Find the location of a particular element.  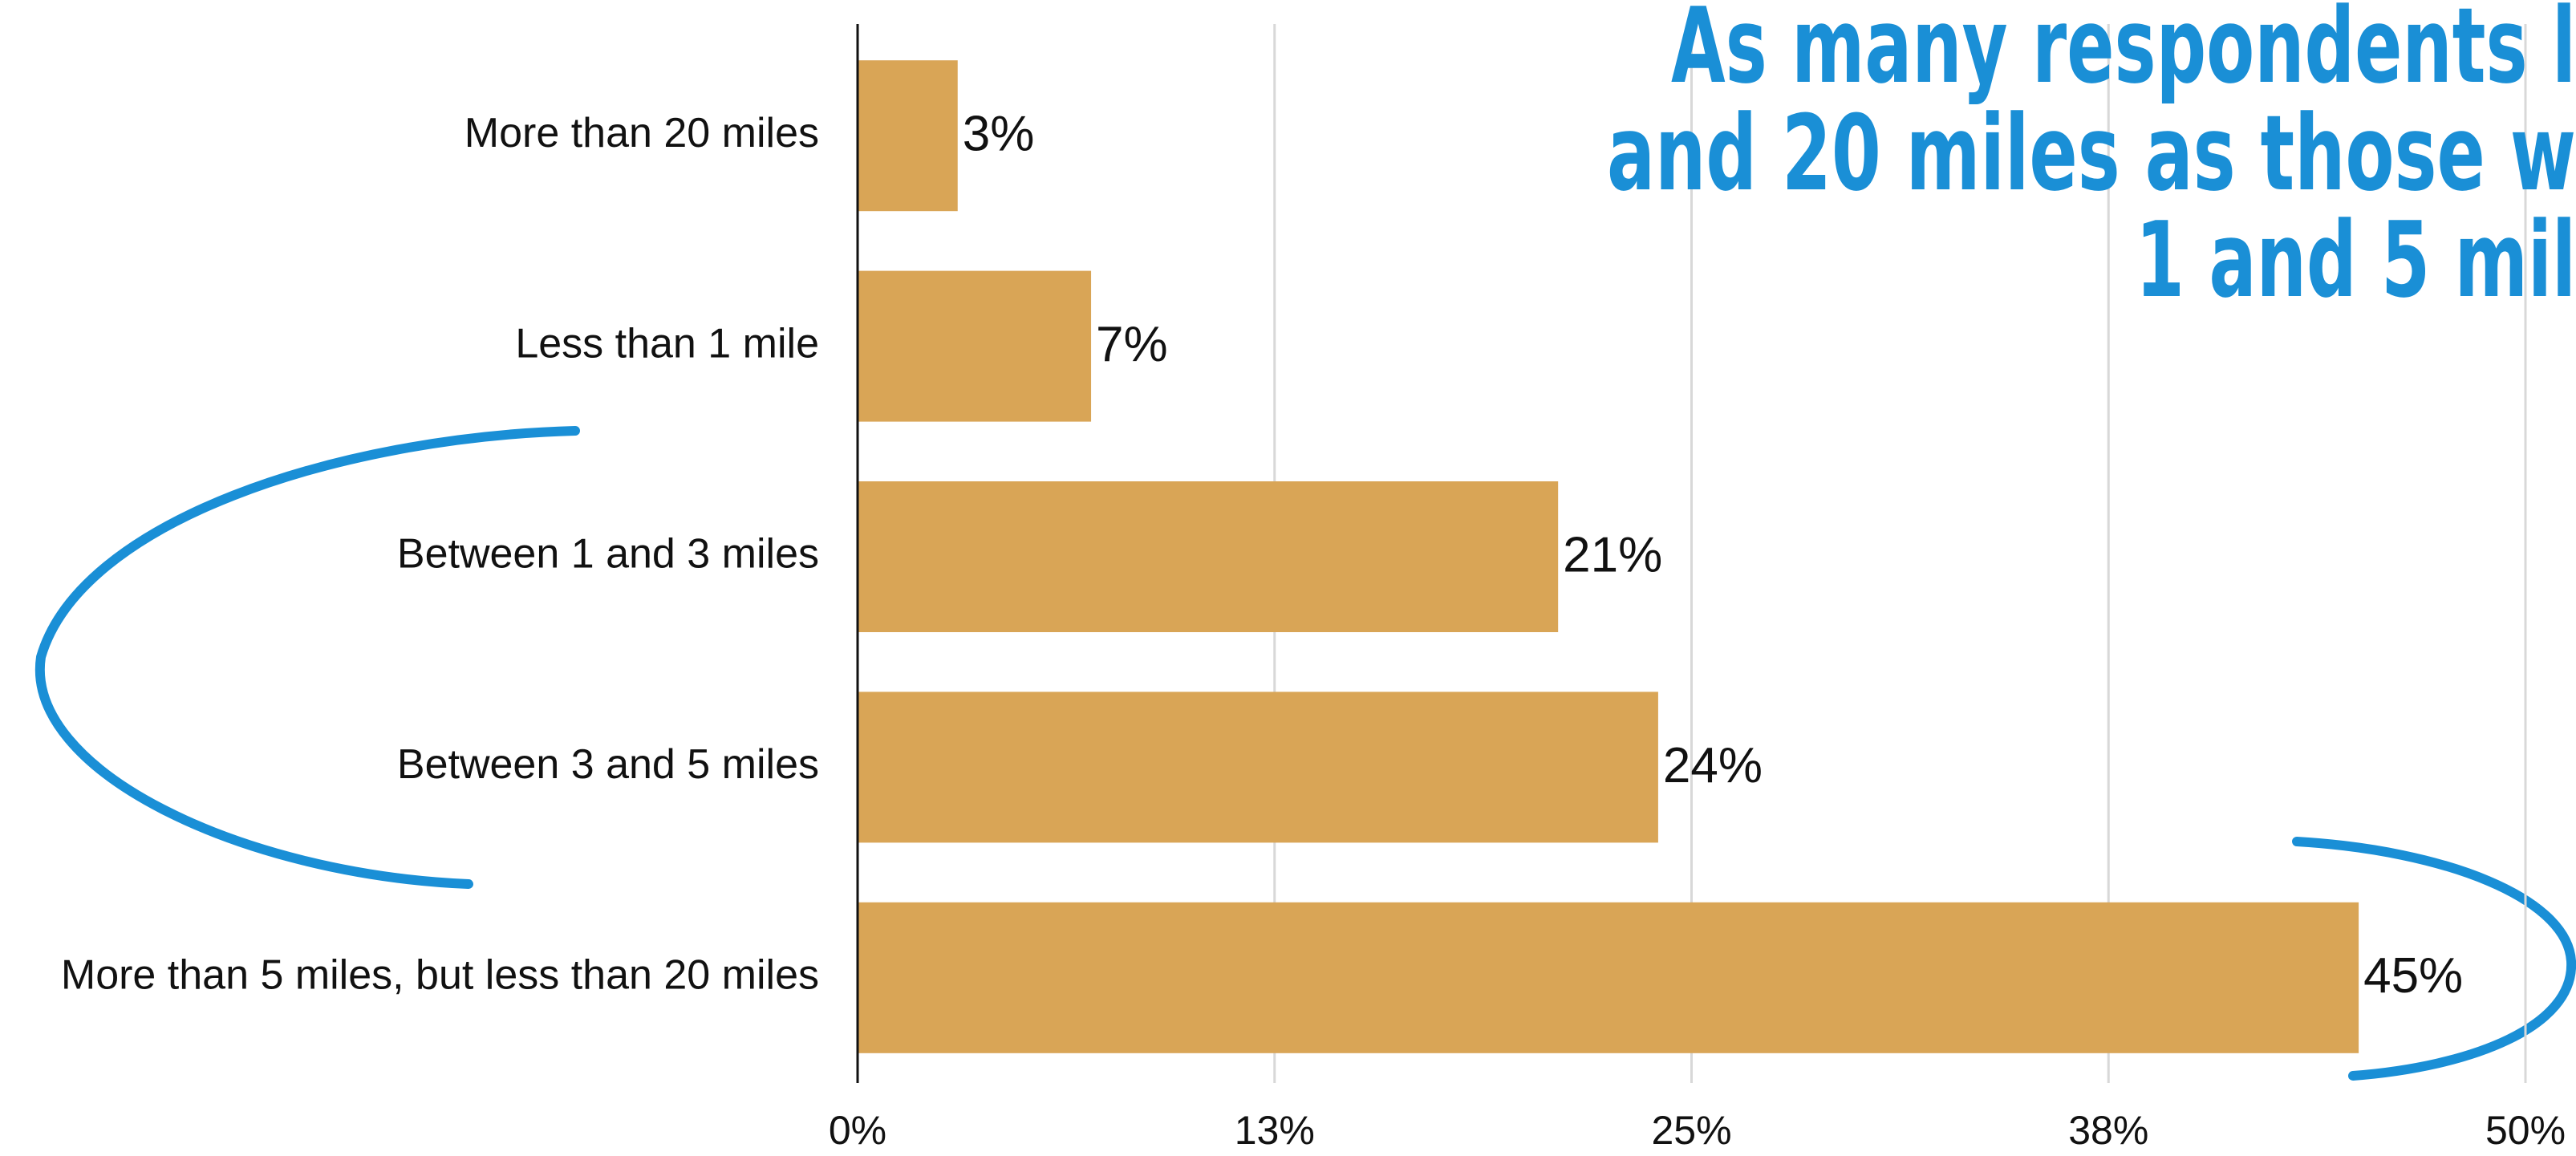

value-label: 45% is located at coordinates (2413, 976).